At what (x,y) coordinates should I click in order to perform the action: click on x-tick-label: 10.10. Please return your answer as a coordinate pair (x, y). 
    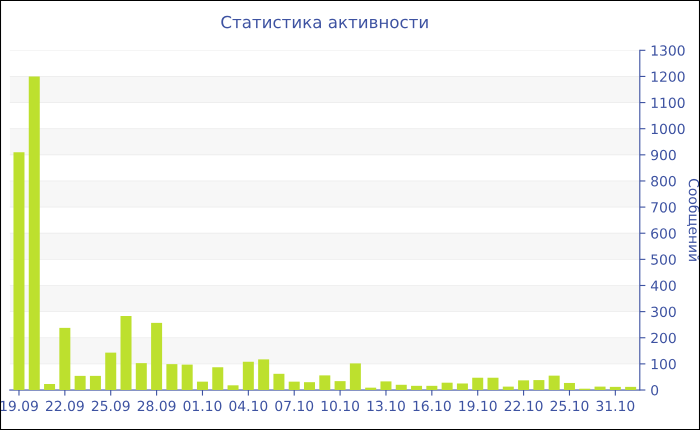
    Looking at the image, I should click on (341, 406).